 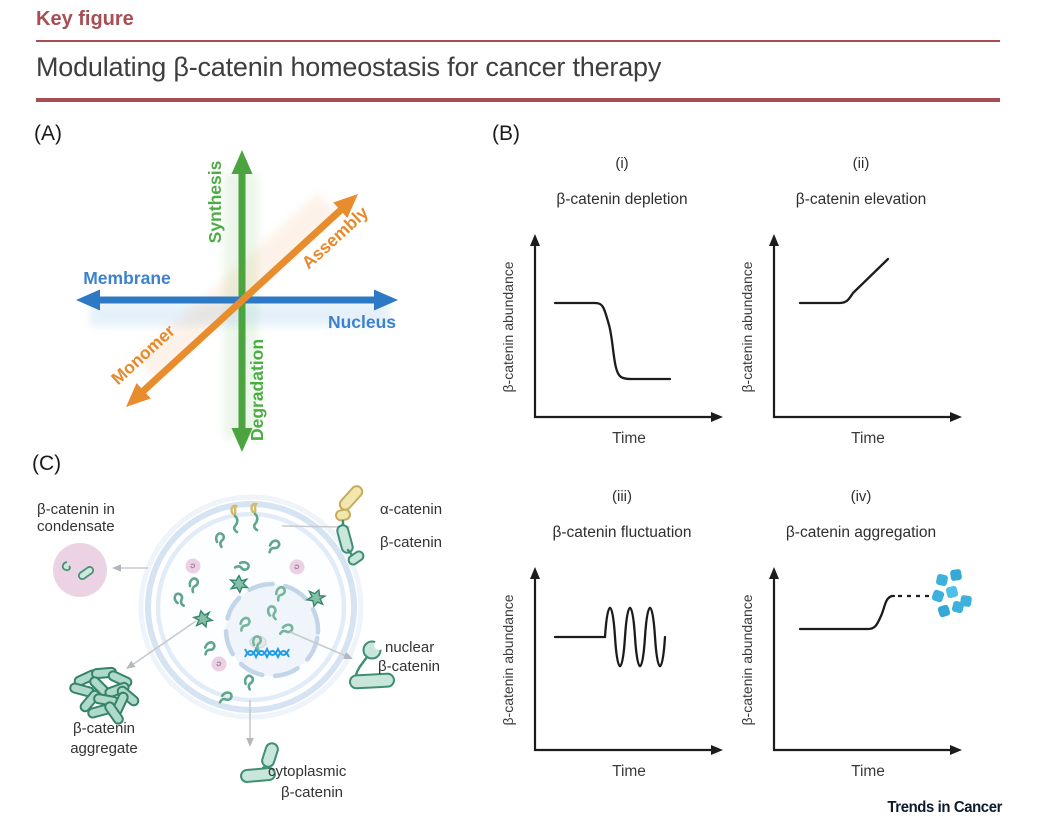 I want to click on panel-a-label: (A), so click(x=48, y=133).